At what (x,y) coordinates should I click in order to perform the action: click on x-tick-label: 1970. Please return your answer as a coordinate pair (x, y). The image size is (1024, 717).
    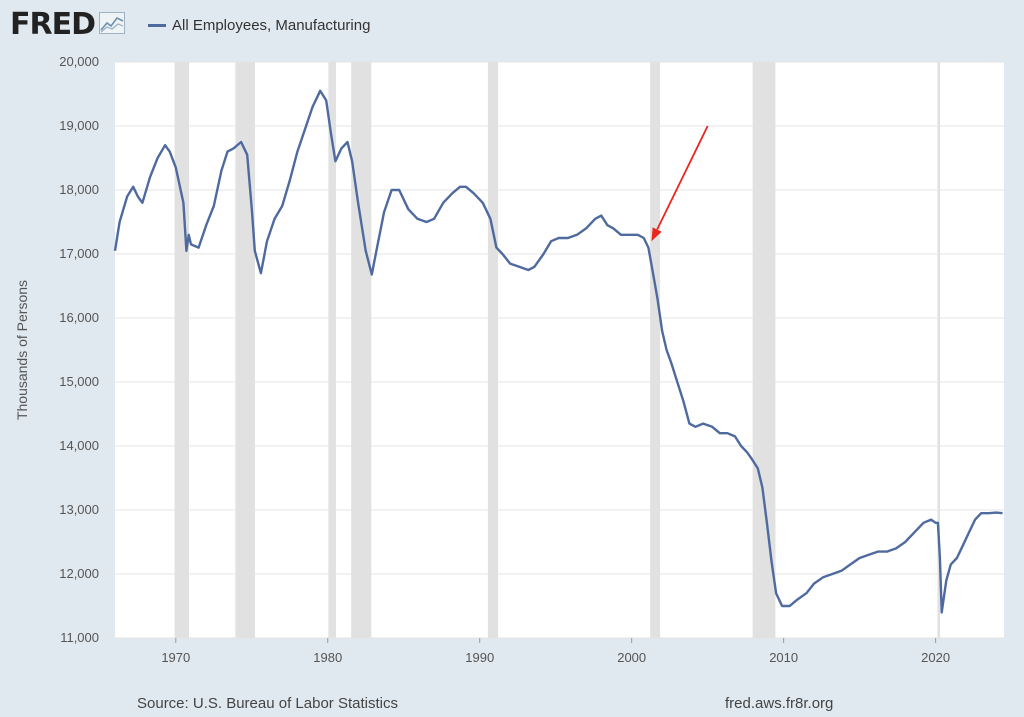
    Looking at the image, I should click on (175, 657).